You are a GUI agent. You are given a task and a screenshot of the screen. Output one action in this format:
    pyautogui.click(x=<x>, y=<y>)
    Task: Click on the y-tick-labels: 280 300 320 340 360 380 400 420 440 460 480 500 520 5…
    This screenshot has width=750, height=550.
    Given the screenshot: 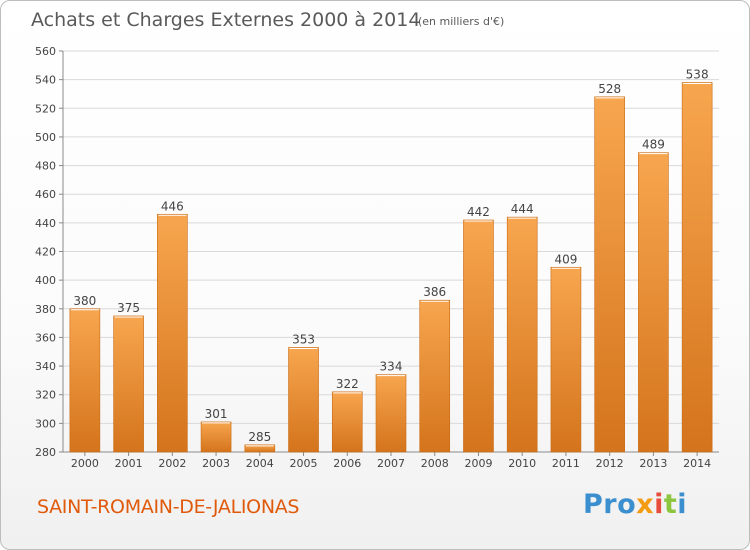 What is the action you would take?
    pyautogui.click(x=45, y=252)
    